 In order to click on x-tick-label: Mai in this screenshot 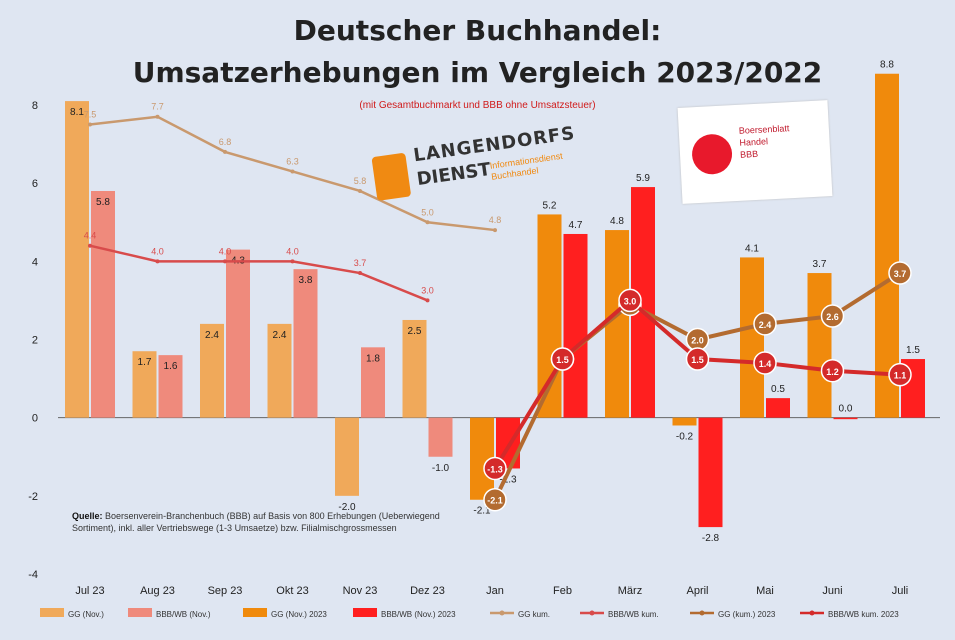, I will do `click(765, 591)`.